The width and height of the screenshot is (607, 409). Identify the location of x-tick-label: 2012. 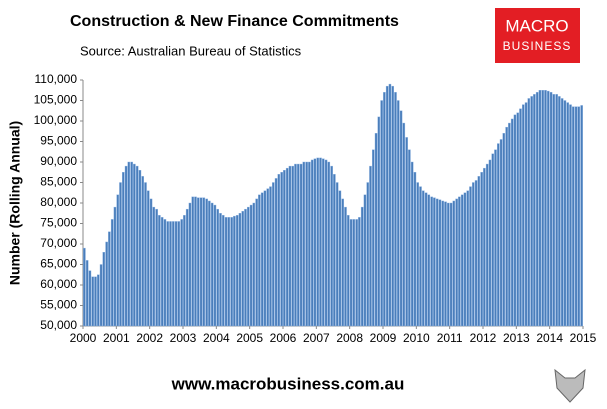
(483, 338).